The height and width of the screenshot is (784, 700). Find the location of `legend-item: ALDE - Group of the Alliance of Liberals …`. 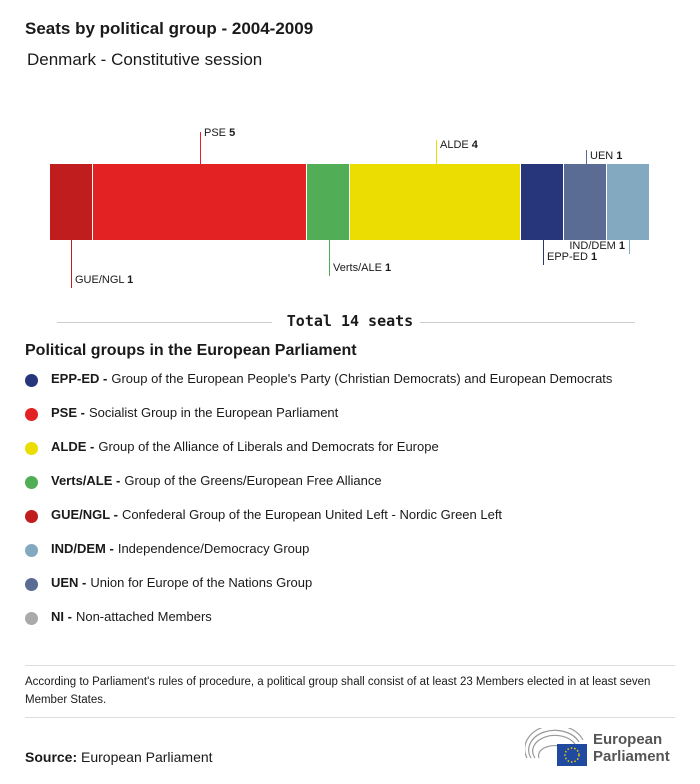

legend-item: ALDE - Group of the Alliance of Liberals … is located at coordinates (318, 456).